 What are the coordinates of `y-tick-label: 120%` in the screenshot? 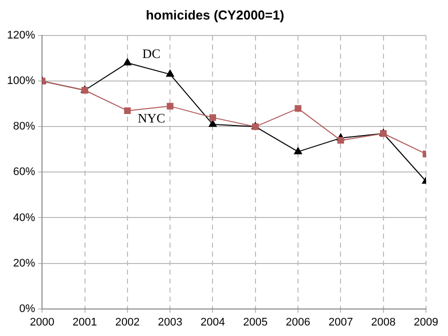 It's located at (21, 36).